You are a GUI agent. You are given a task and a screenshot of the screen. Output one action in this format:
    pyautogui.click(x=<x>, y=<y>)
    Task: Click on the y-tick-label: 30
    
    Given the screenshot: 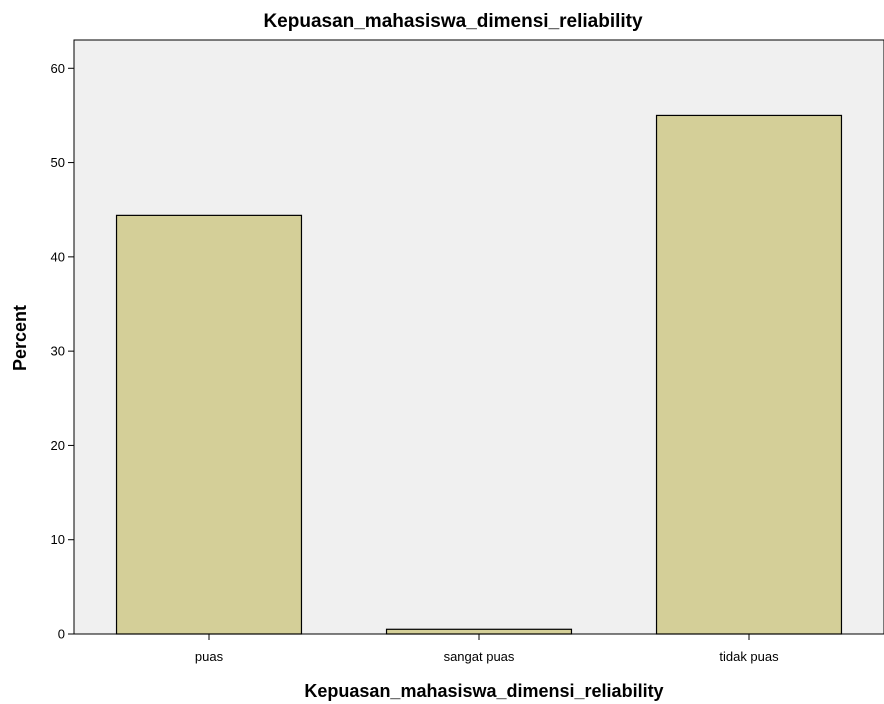 What is the action you would take?
    pyautogui.click(x=58, y=351)
    